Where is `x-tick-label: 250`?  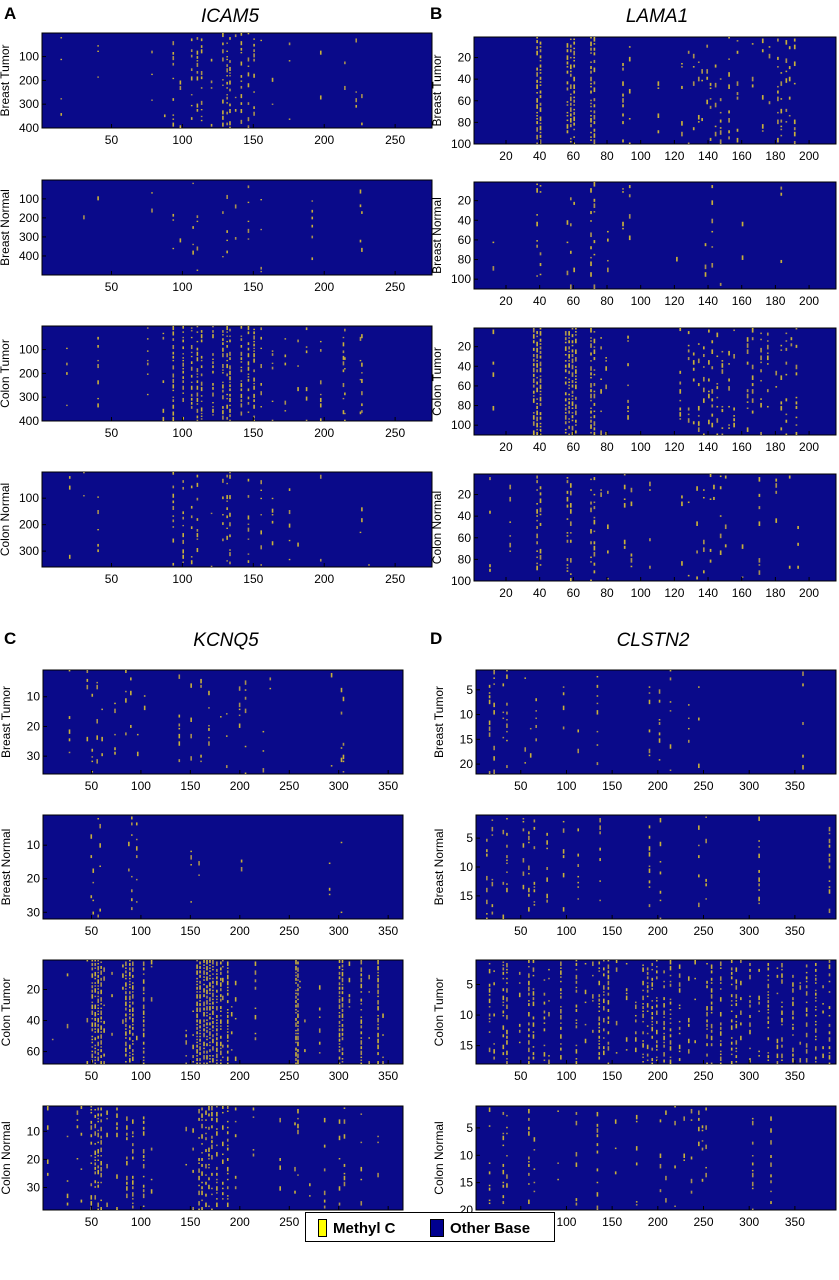
x-tick-label: 250 is located at coordinates (395, 579).